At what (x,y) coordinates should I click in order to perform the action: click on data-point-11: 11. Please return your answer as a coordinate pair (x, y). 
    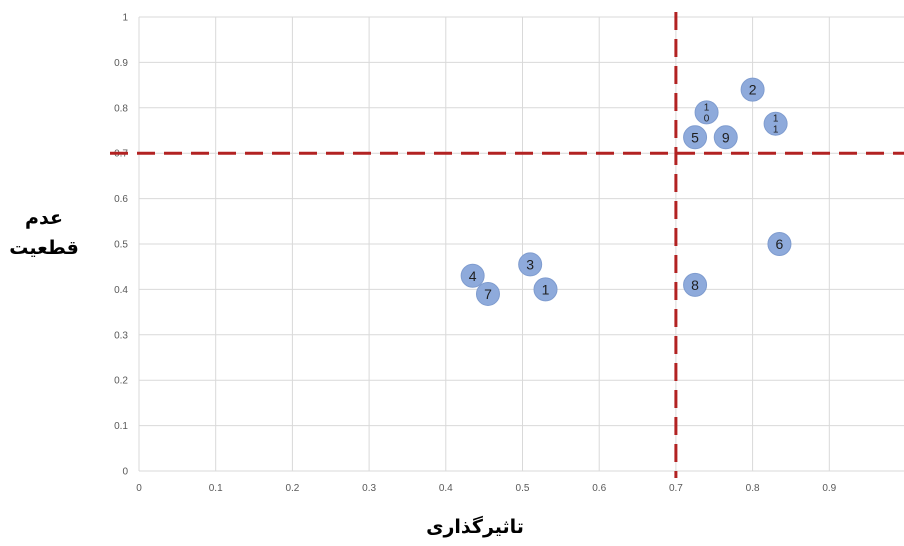
    Looking at the image, I should click on (775, 123).